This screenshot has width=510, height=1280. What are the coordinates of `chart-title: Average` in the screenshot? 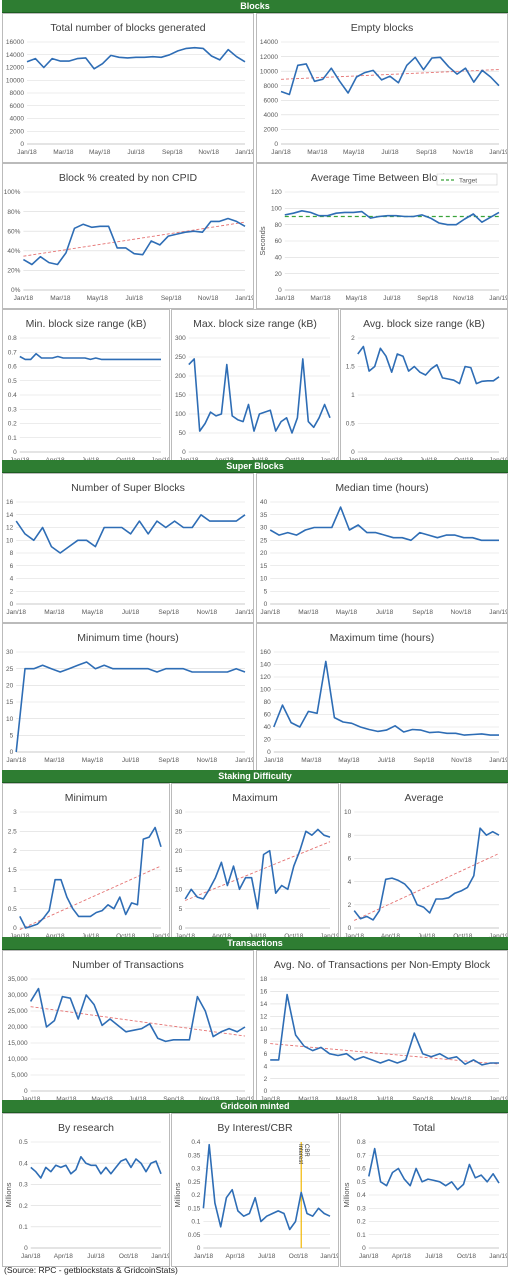 It's located at (424, 798).